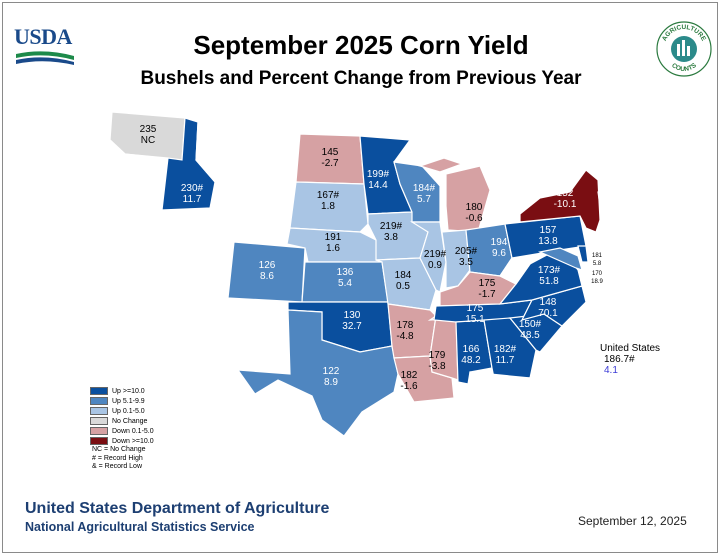 Image resolution: width=722 pixels, height=557 pixels. Describe the element at coordinates (43, 36) in the screenshot. I see `usda-logo-text: USDA` at that location.